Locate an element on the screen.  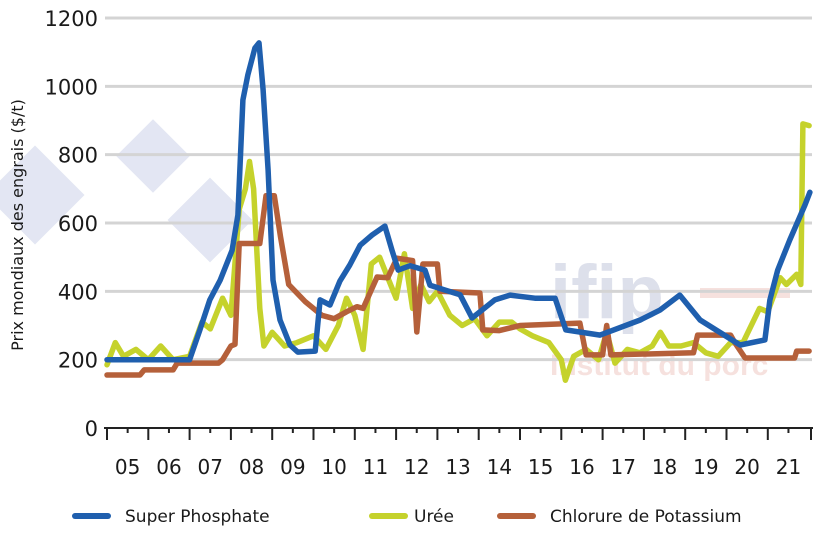
legend: Super Phosphate Urée Chlorure de Potassium is located at coordinates (407, 517).